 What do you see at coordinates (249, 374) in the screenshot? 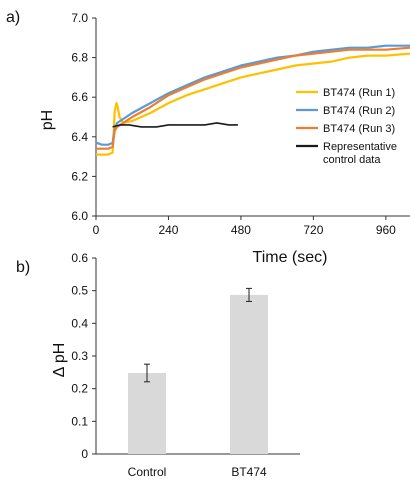
I see `panel-b-bar-bt474` at bounding box center [249, 374].